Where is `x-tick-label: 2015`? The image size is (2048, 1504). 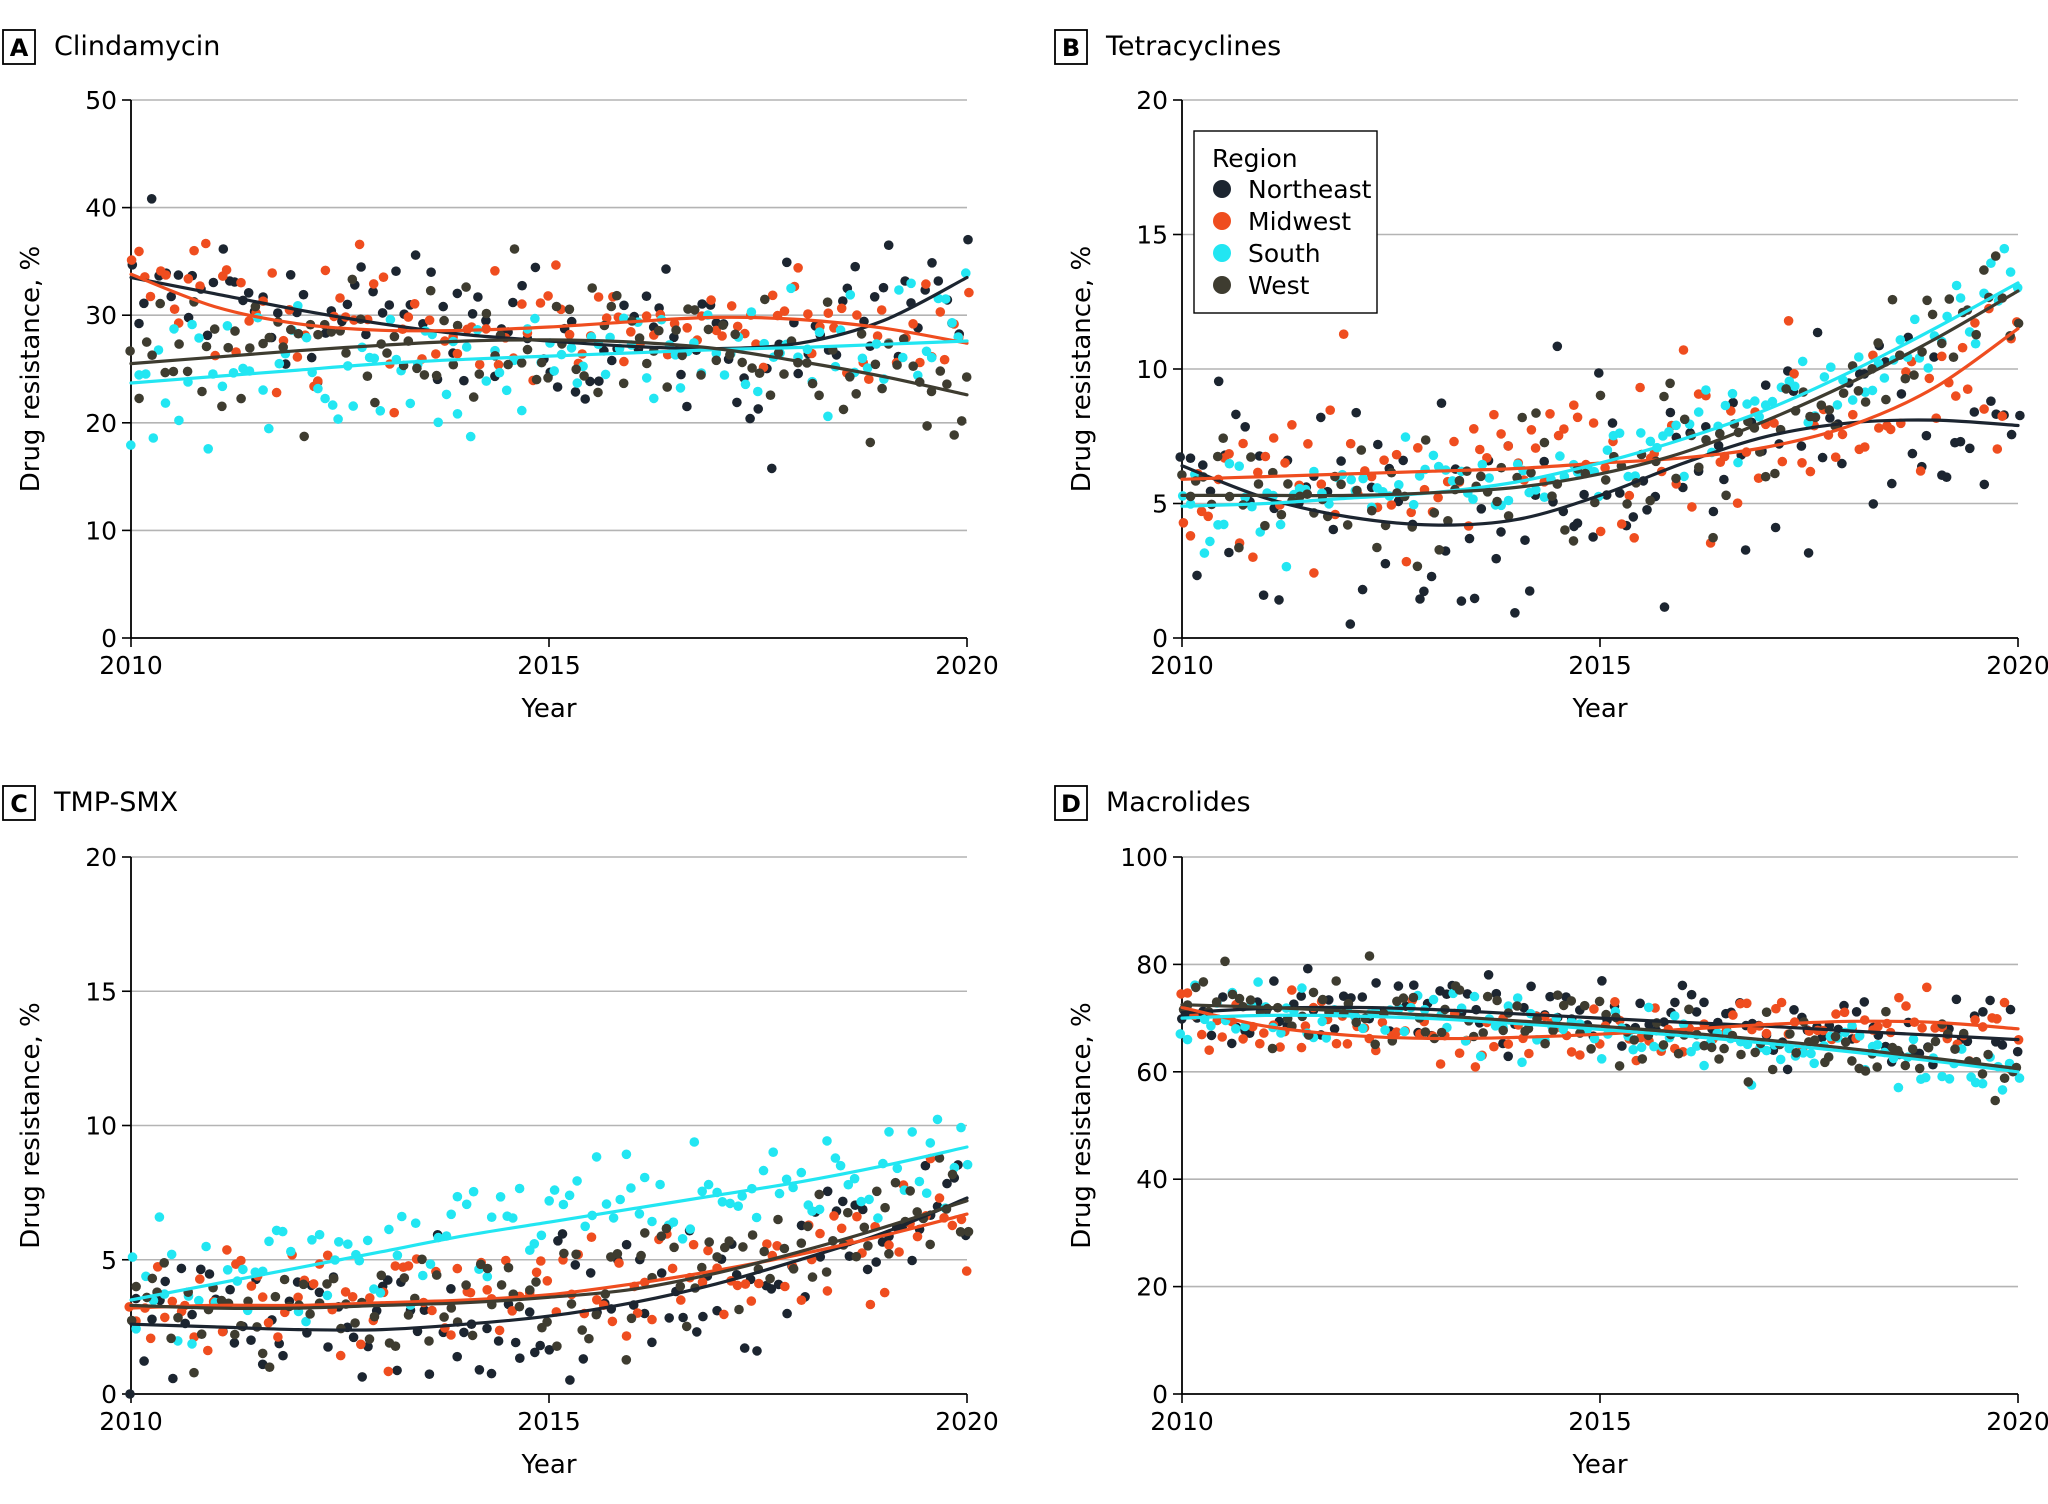 x-tick-label: 2015 is located at coordinates (1600, 665).